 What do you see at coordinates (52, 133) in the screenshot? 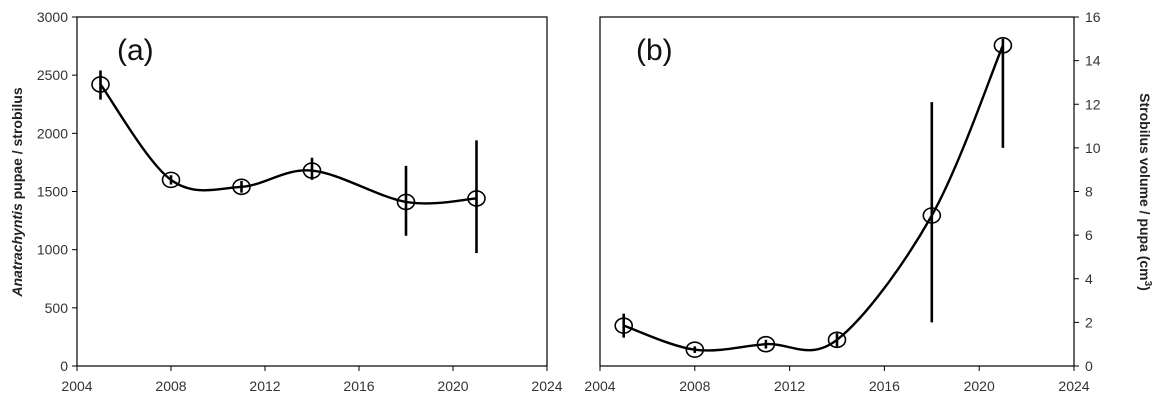
I see `y-tick-label: 2000` at bounding box center [52, 133].